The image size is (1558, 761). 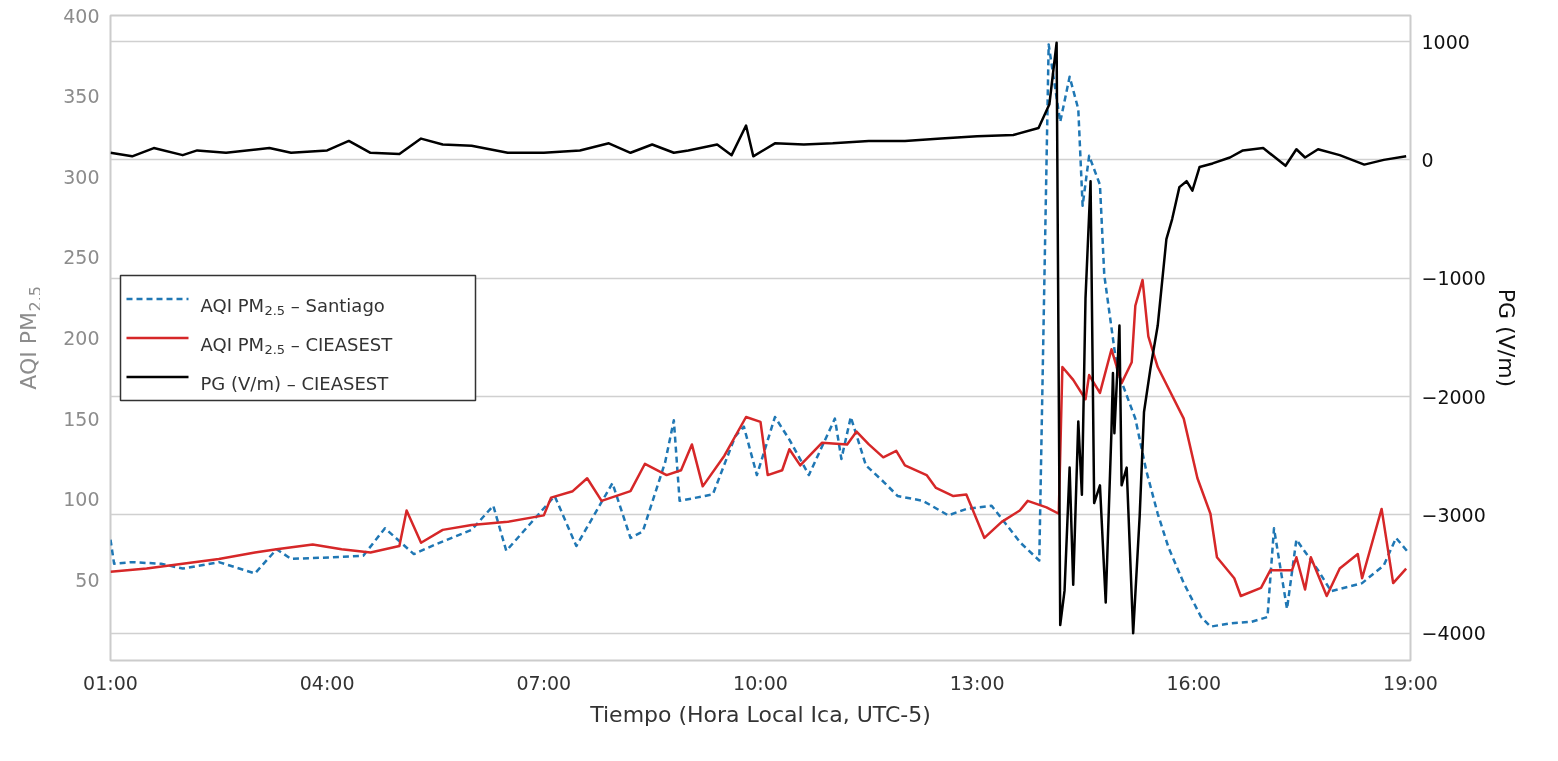 What do you see at coordinates (1506, 338) in the screenshot?
I see `y2-axis-title: PG (V/m)` at bounding box center [1506, 338].